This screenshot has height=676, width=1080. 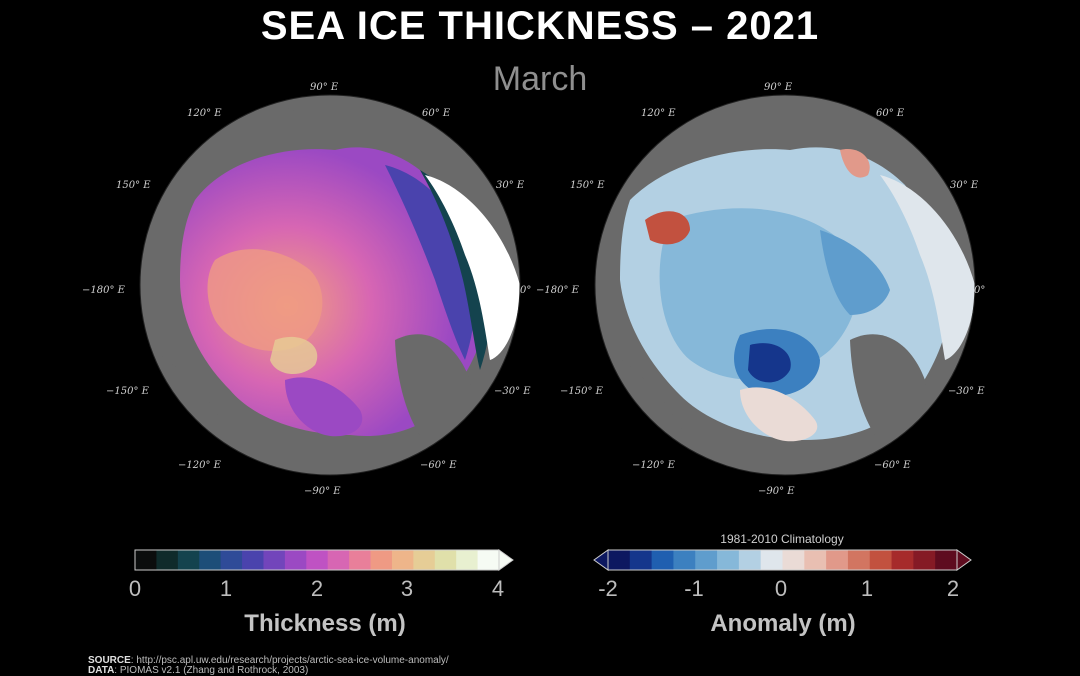 What do you see at coordinates (587, 185) in the screenshot?
I see `tick-lon-150e: 150° E` at bounding box center [587, 185].